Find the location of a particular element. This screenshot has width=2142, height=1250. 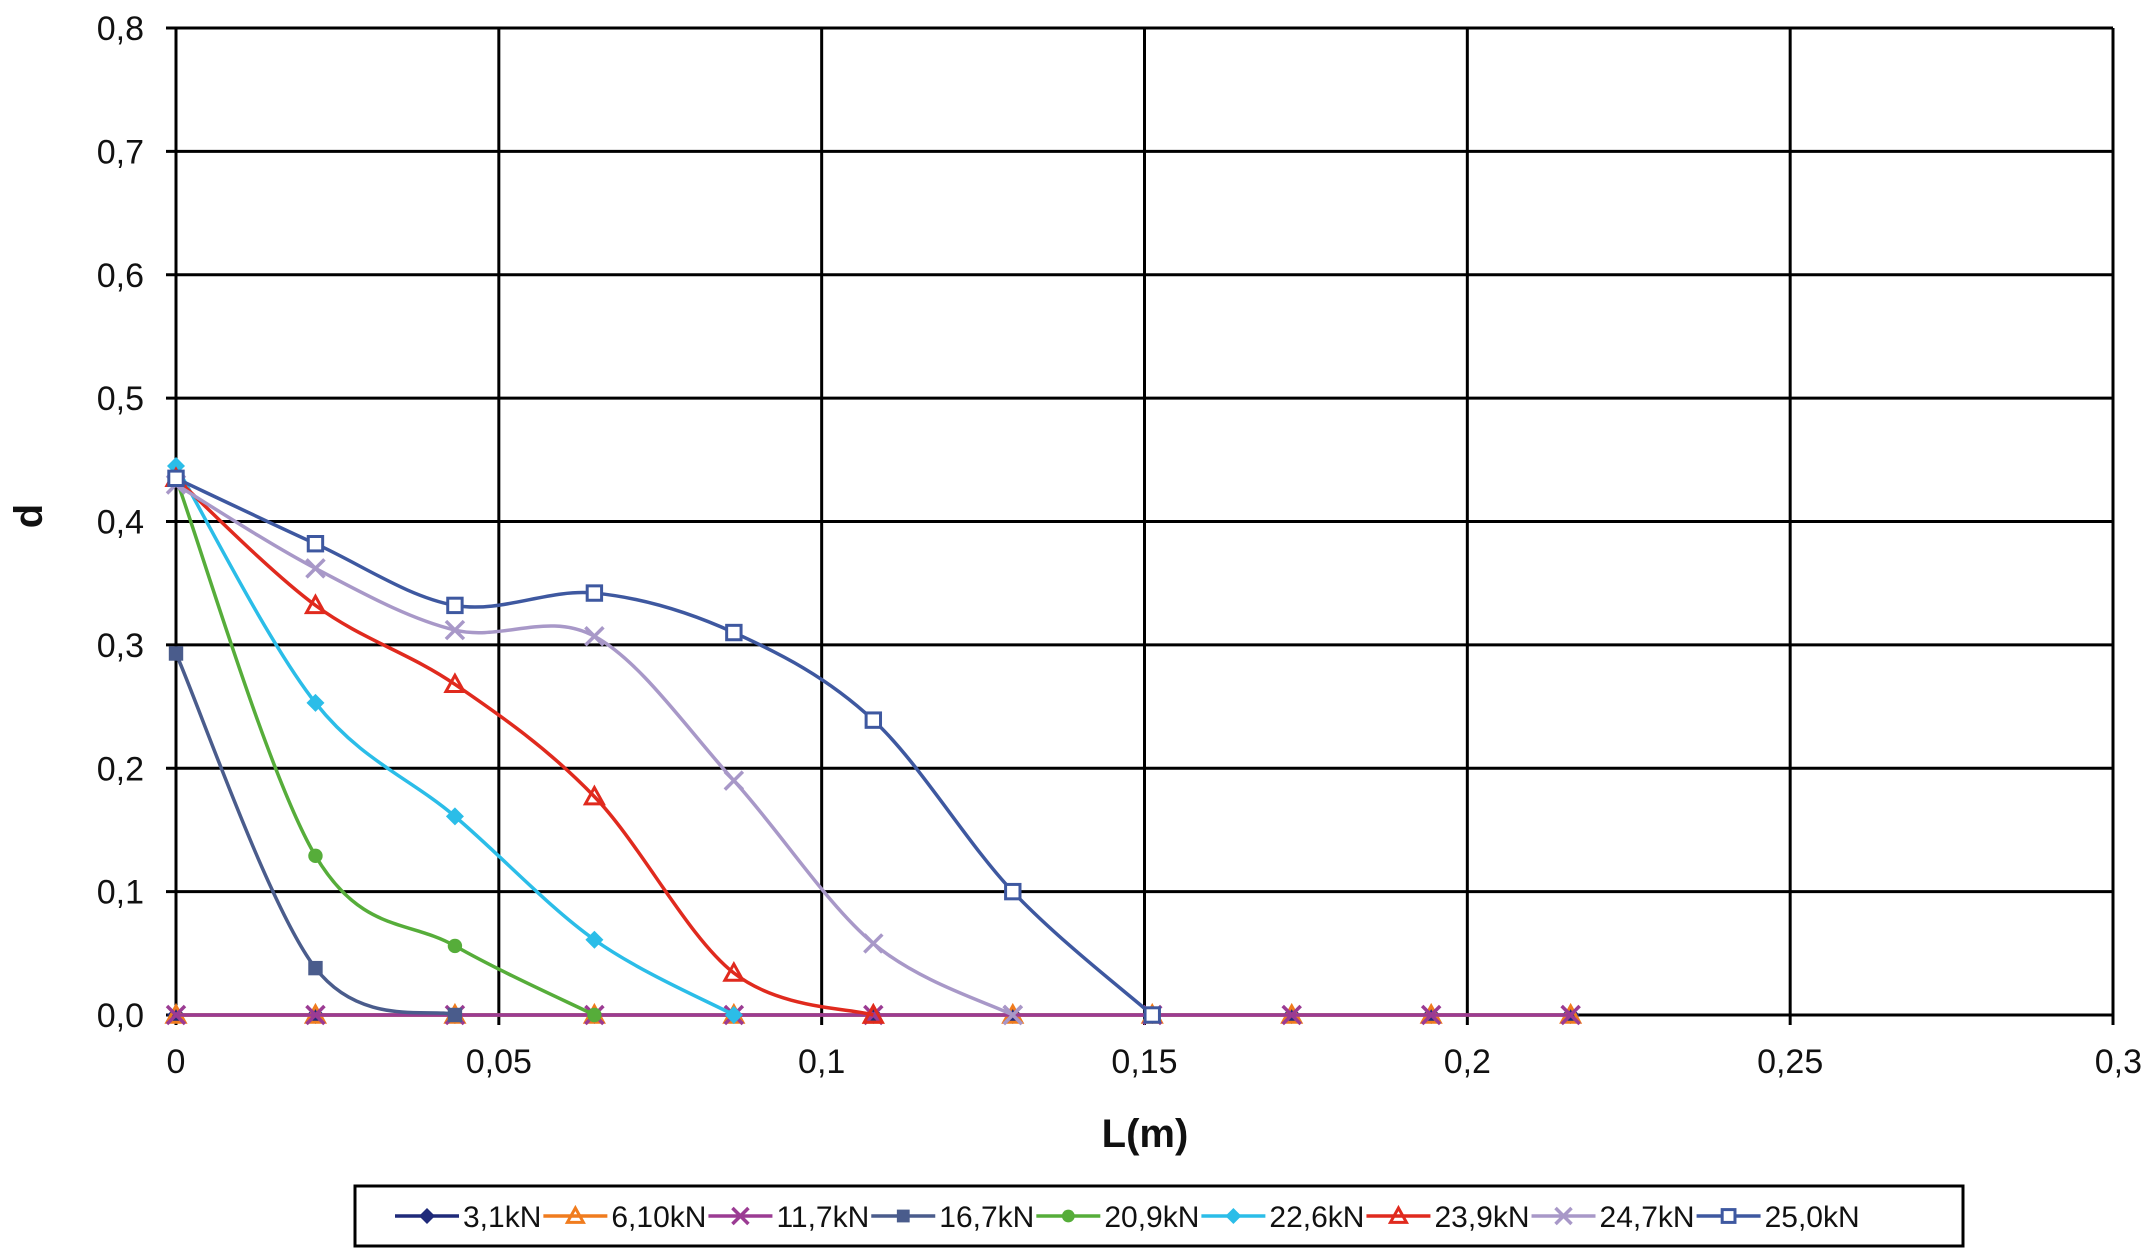

series-16-7kn is located at coordinates (315, 834).